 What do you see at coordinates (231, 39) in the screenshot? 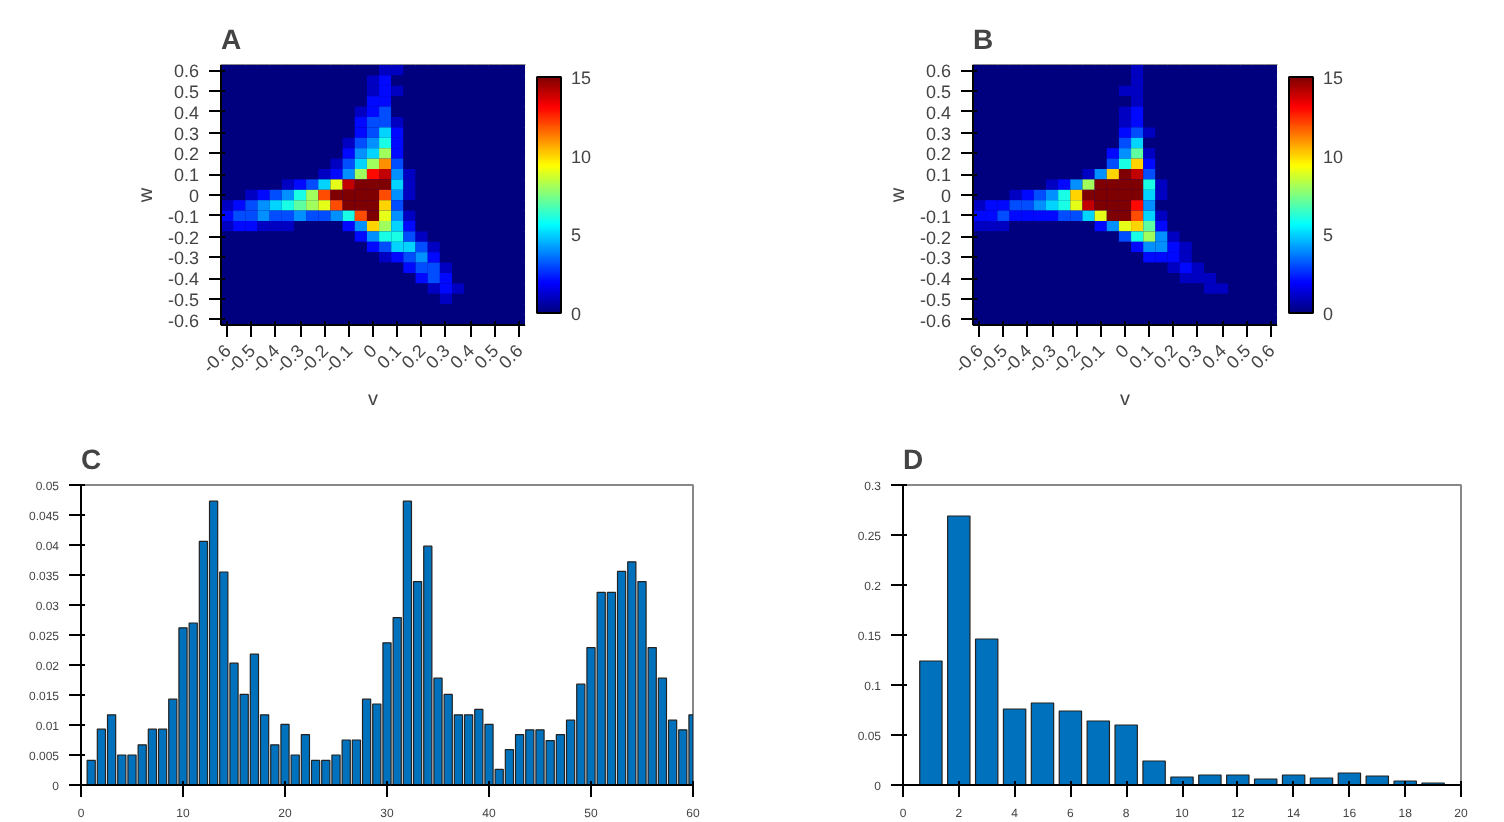
I see `chart-title: A` at bounding box center [231, 39].